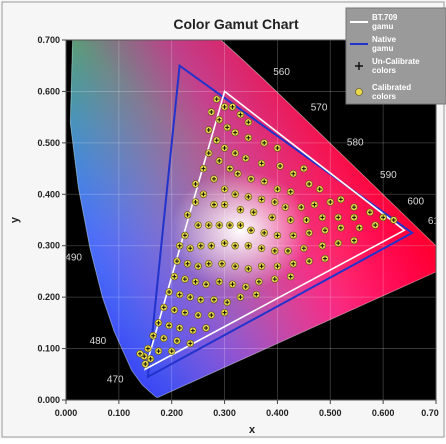 This screenshot has height=444, width=446. What do you see at coordinates (252, 430) in the screenshot?
I see `x-axis-label: x` at bounding box center [252, 430].